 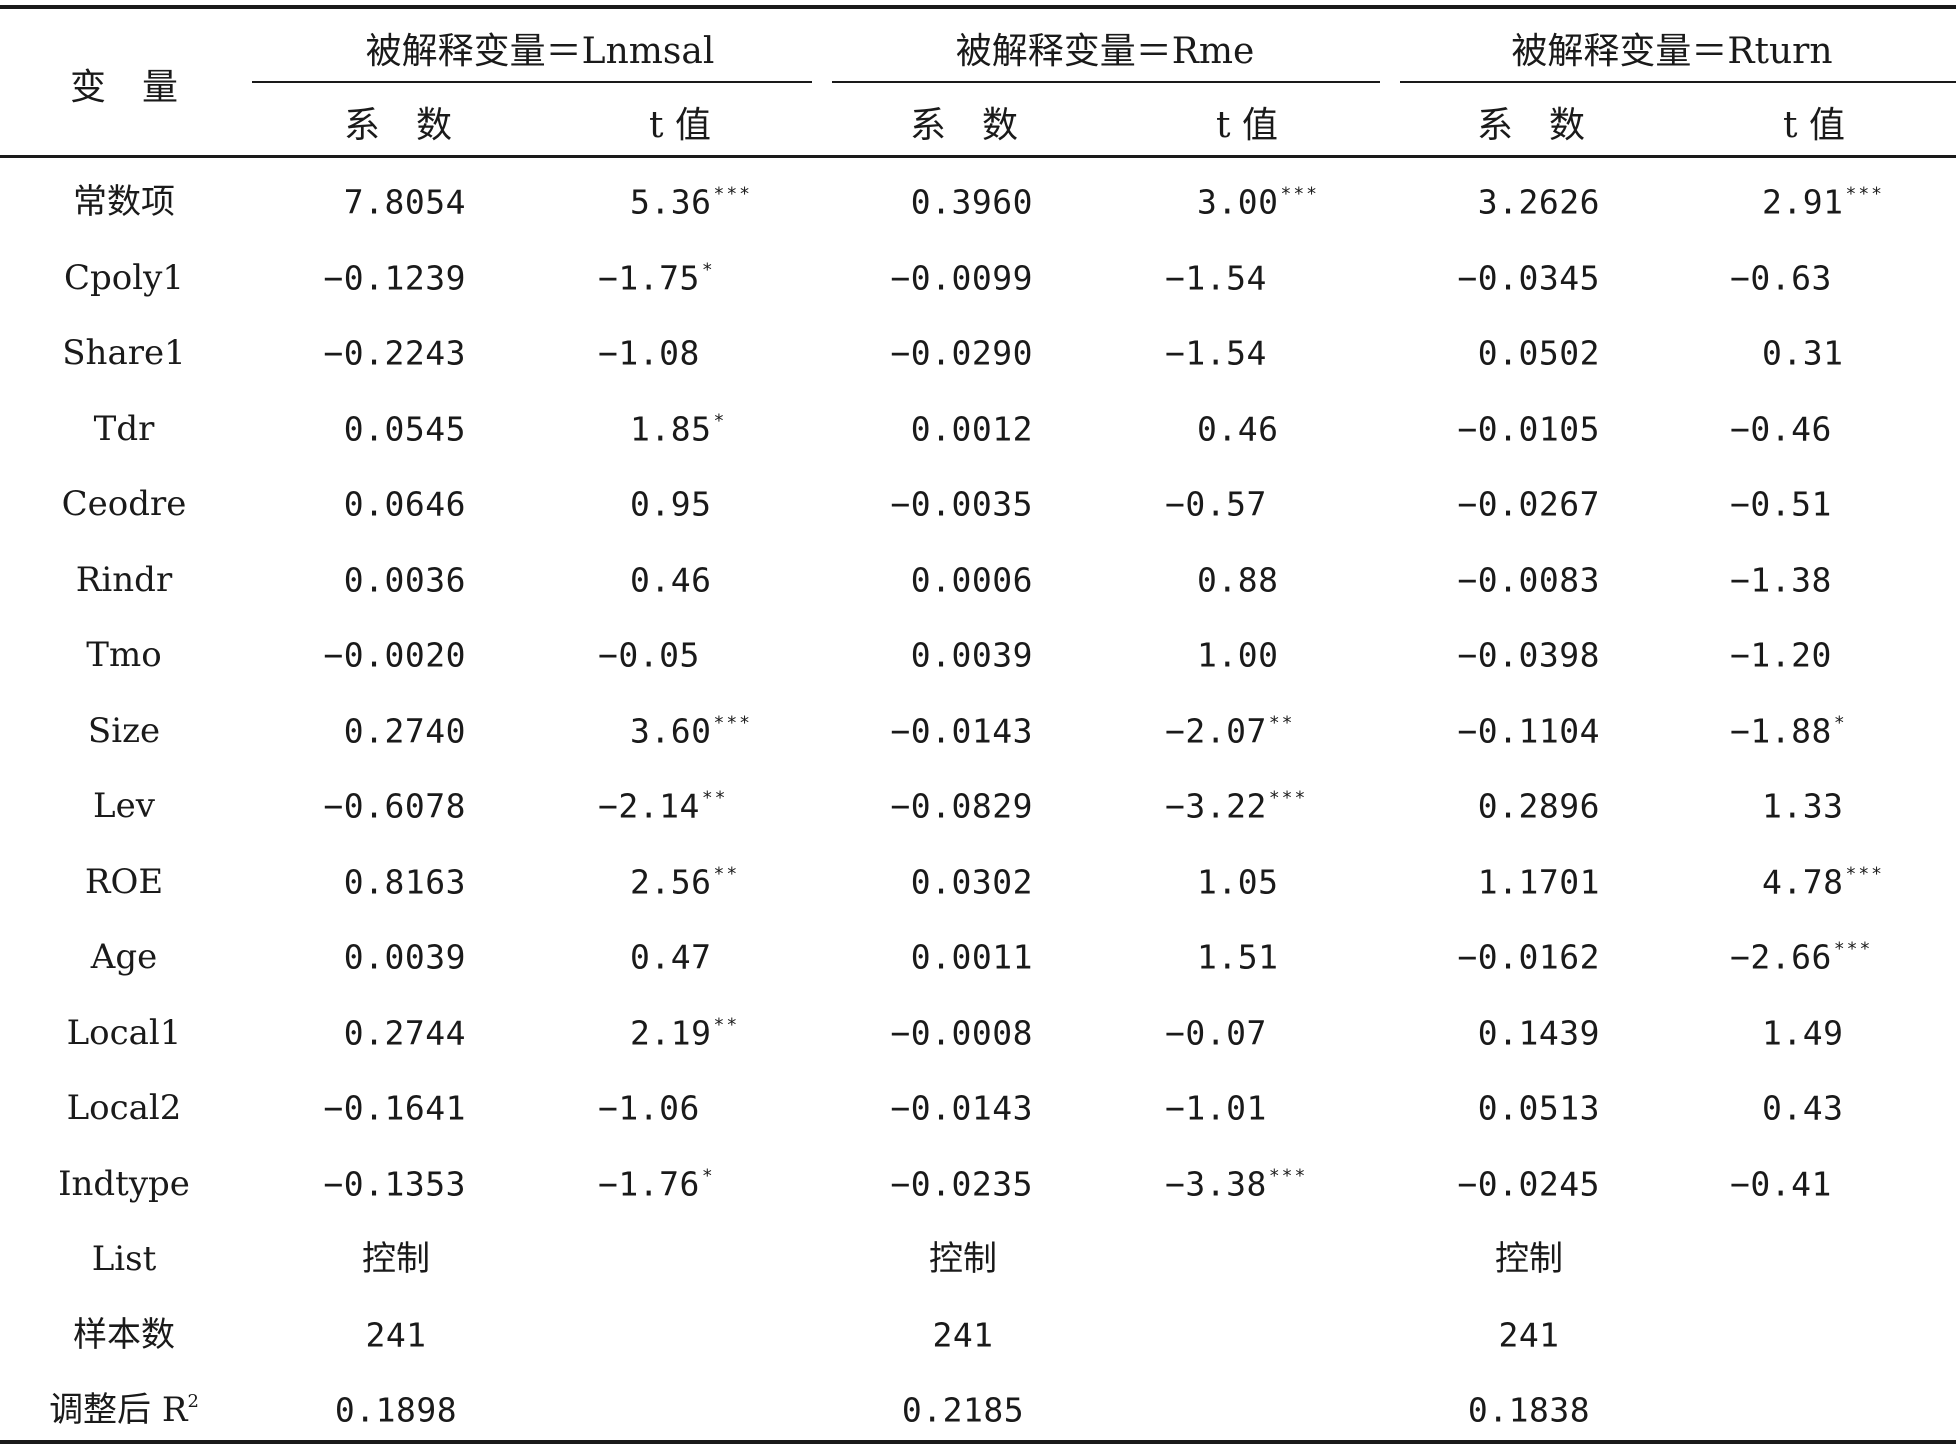 What do you see at coordinates (1803, 202) in the screenshot?
I see `t-value: 2.91` at bounding box center [1803, 202].